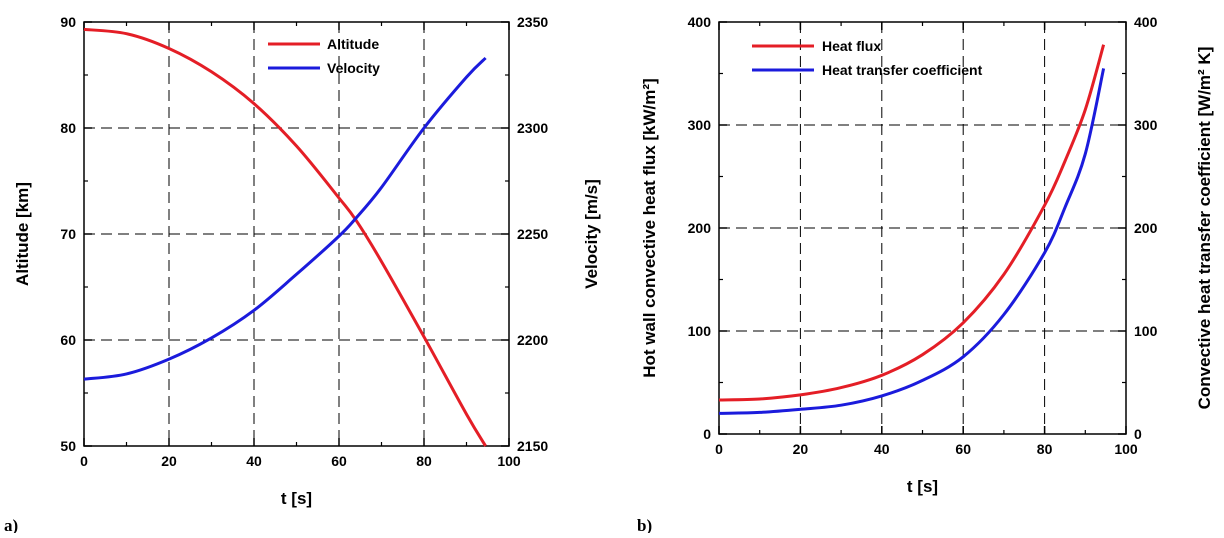  Describe the element at coordinates (532, 234) in the screenshot. I see `y-right-tick-label: 2250` at that location.